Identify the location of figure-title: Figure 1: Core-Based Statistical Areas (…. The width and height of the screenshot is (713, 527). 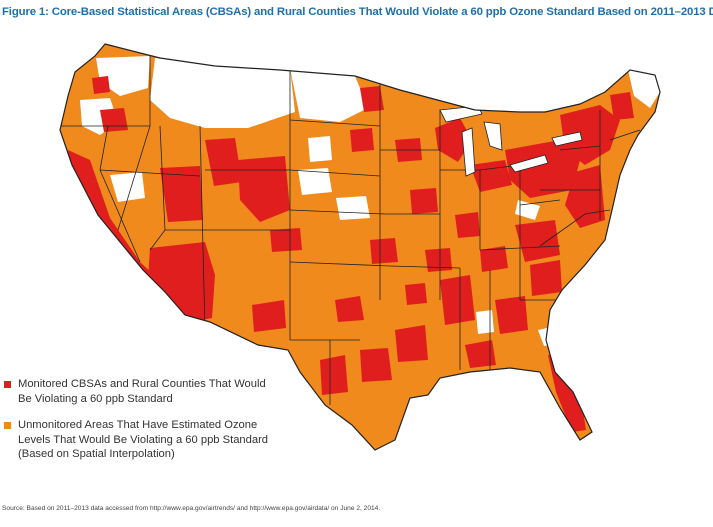
(357, 12).